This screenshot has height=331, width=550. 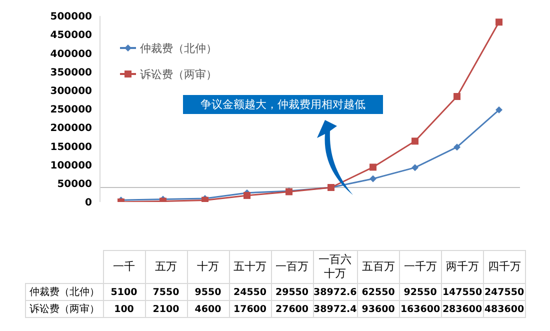 What do you see at coordinates (64, 309) in the screenshot?
I see `text: 诉讼费（两审）` at bounding box center [64, 309].